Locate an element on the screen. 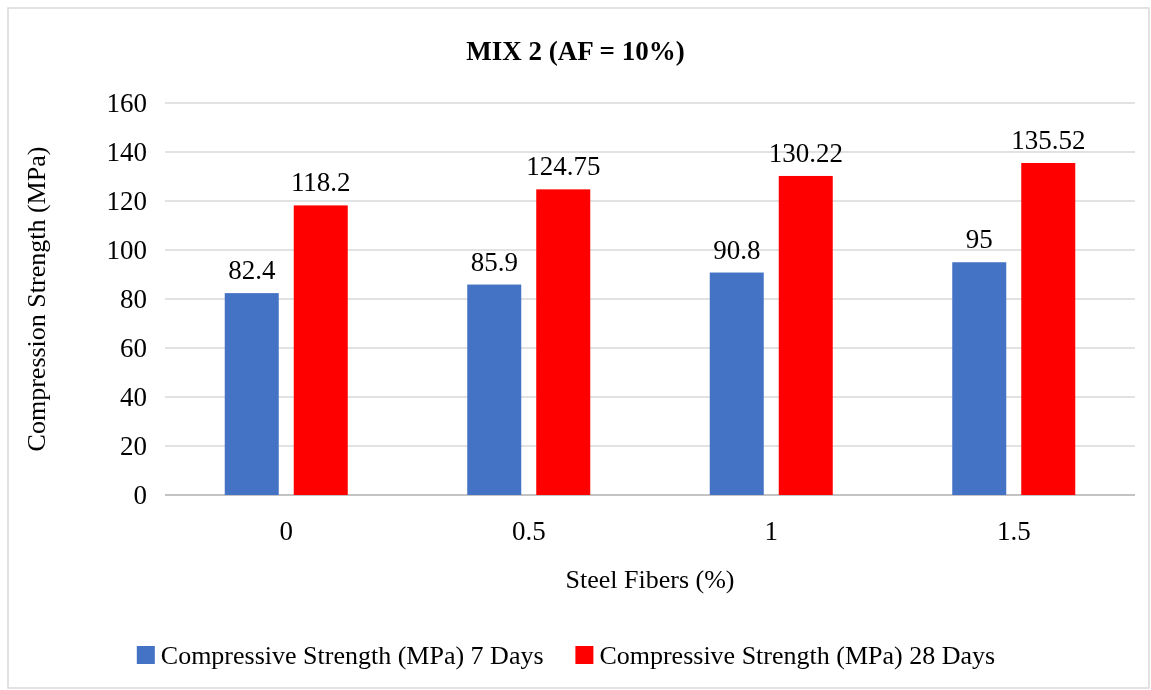 This screenshot has height=690, width=1151. legend-label: Compressive Strength (MPa) 7 Days is located at coordinates (352, 656).